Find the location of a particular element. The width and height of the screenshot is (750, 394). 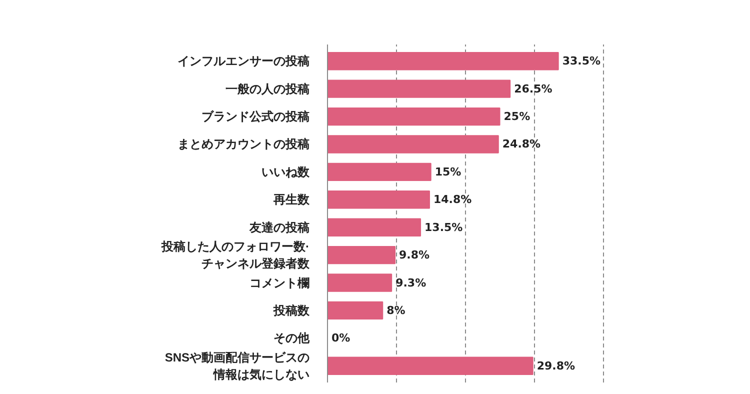

data-label: 24.8% is located at coordinates (521, 144).